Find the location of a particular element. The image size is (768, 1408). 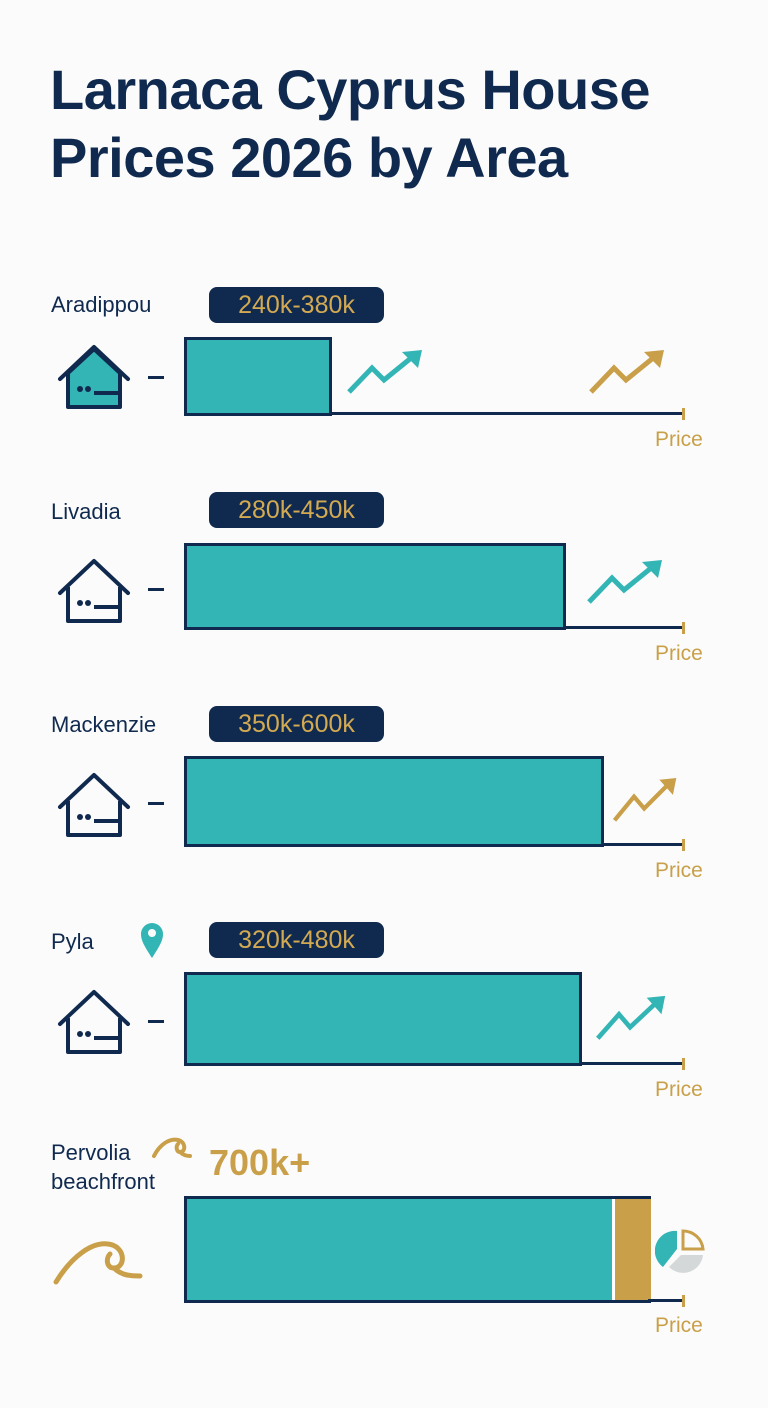

house-filled-icon is located at coordinates (94, 377).